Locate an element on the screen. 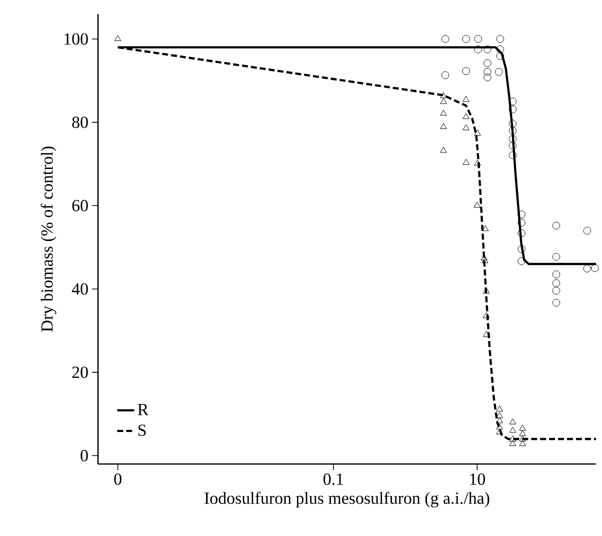  y-tick-label: 80 is located at coordinates (80, 122).